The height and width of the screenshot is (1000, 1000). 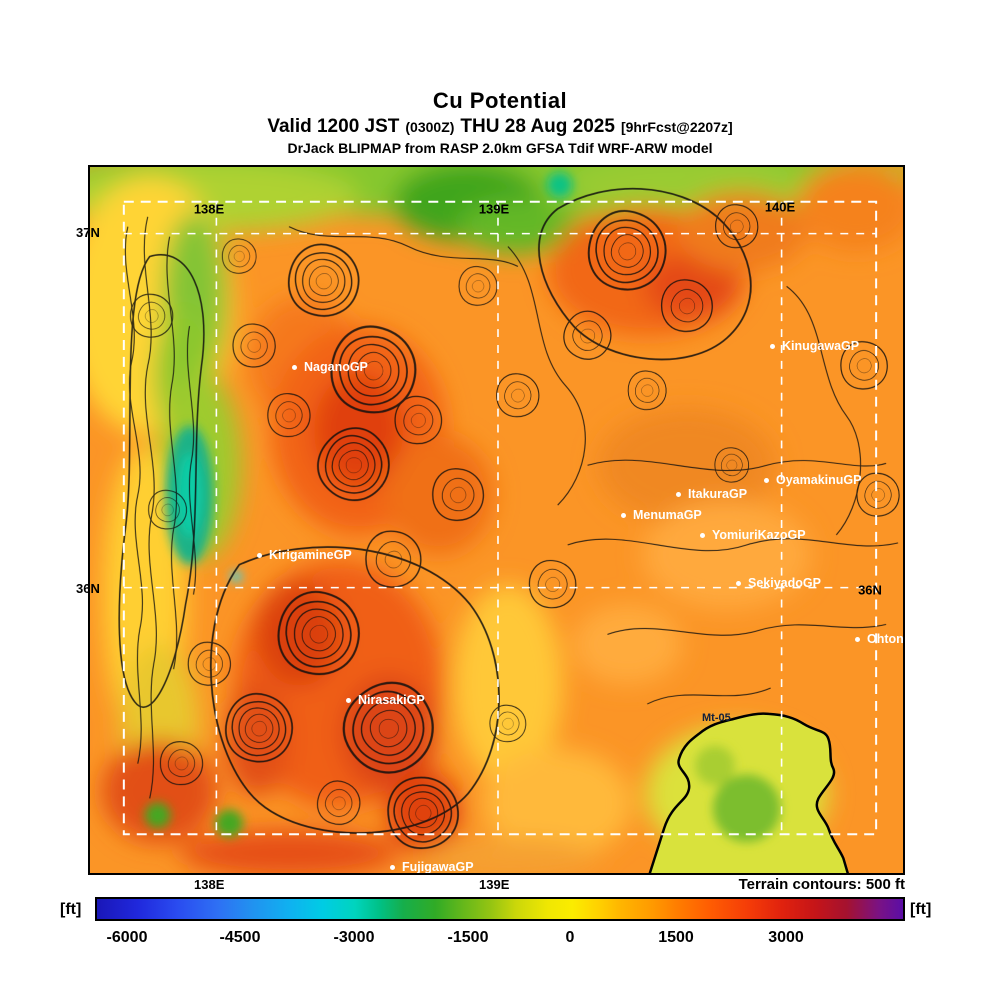 I want to click on lat-label-36n-left: 36N, so click(x=88, y=588).